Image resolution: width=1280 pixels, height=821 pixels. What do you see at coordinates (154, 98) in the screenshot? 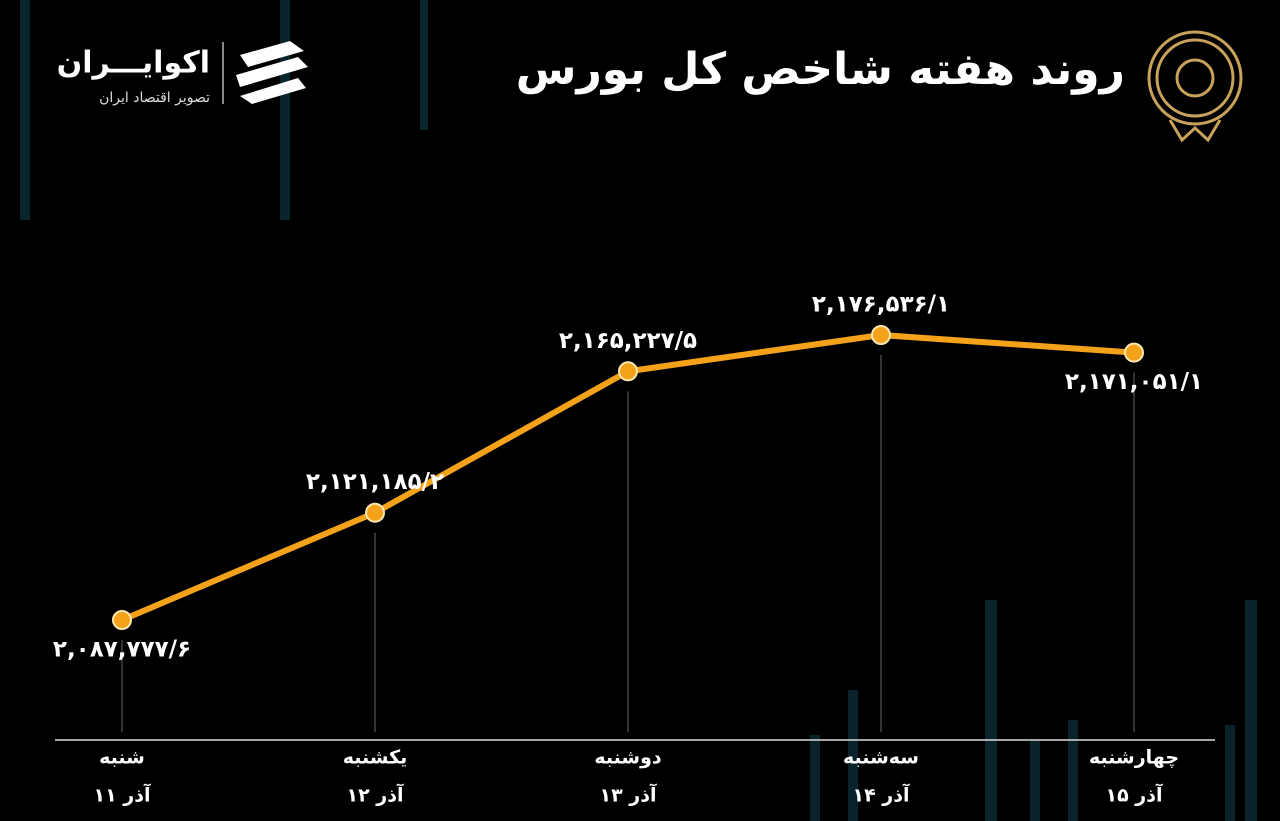
I see `brand-tagline: تصویر اقتصاد ایران` at bounding box center [154, 98].